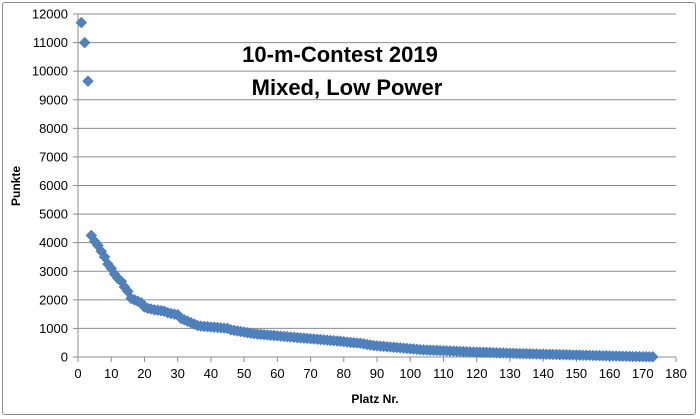 Image resolution: width=700 pixels, height=419 pixels. I want to click on y-tick-label: 10000, so click(50, 71).